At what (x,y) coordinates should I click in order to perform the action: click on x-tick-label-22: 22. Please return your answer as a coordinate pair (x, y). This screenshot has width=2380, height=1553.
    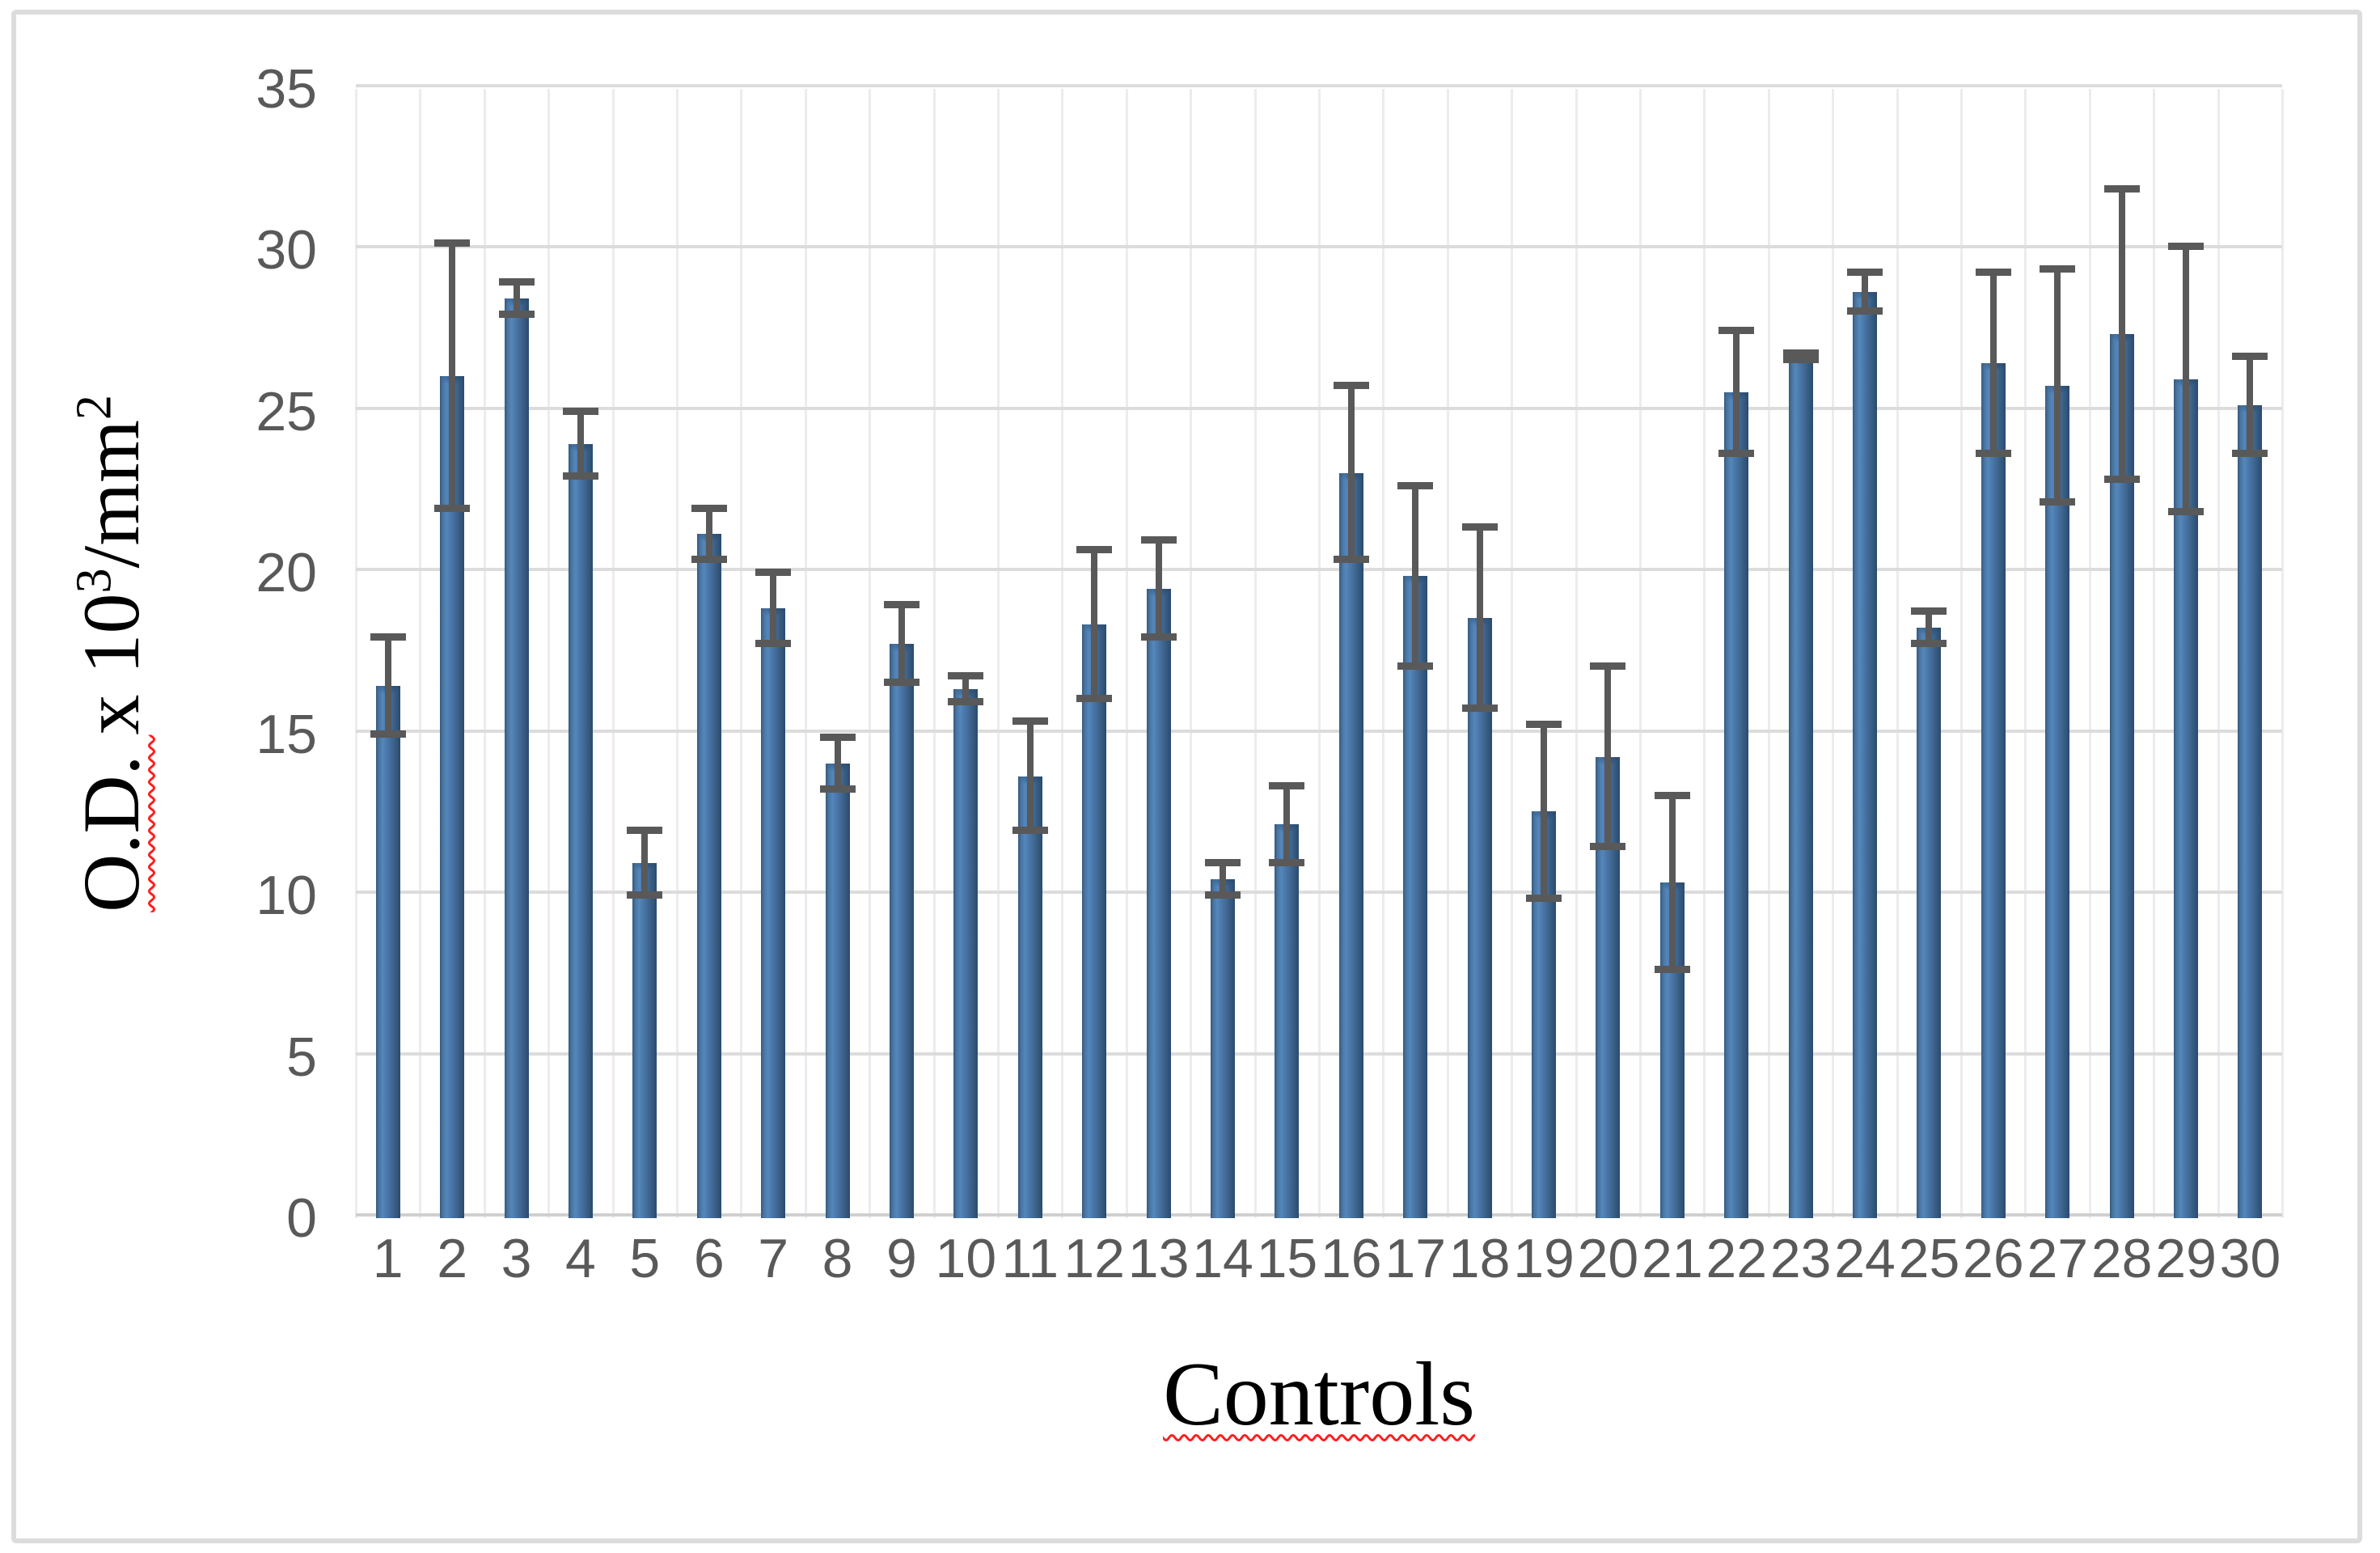
    Looking at the image, I should click on (1737, 1259).